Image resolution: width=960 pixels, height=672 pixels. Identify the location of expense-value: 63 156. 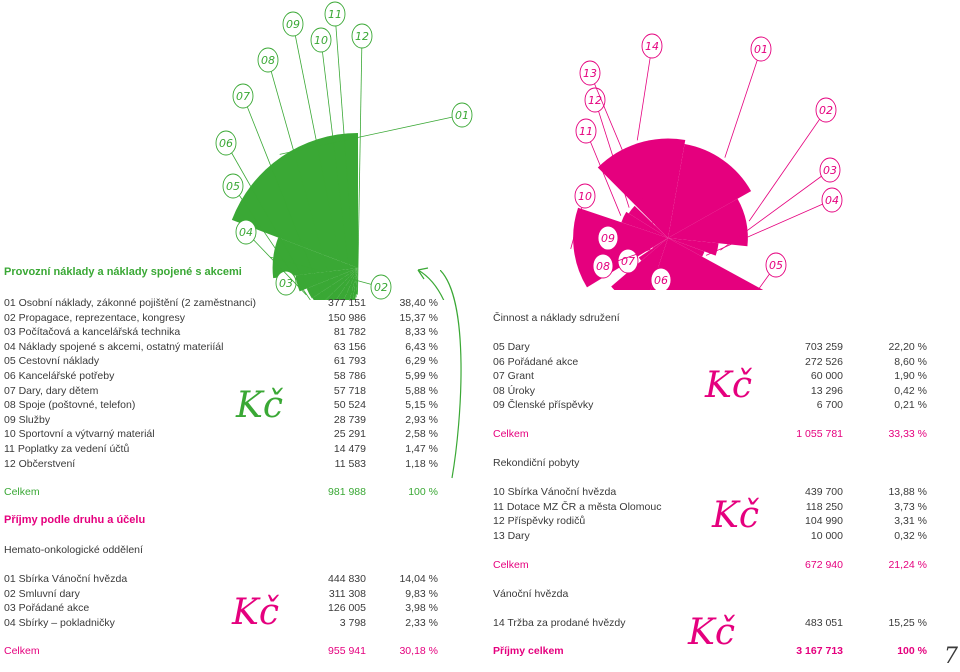
(349, 346).